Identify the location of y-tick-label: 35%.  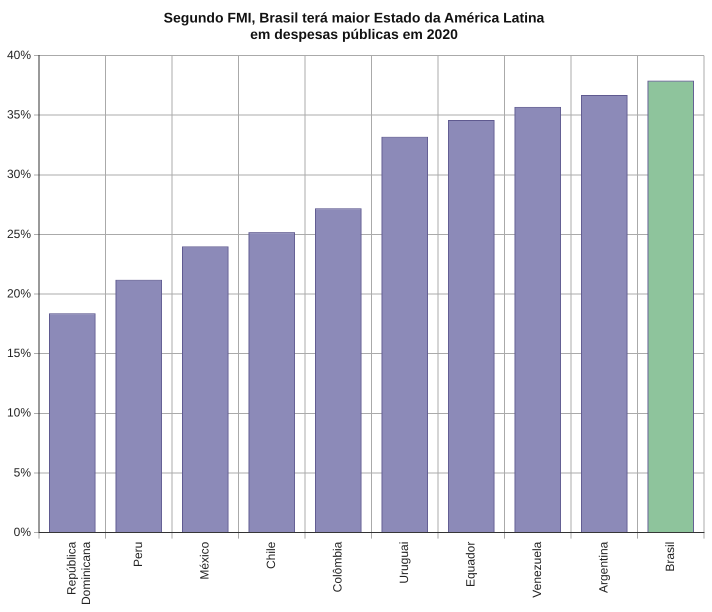
(19, 115).